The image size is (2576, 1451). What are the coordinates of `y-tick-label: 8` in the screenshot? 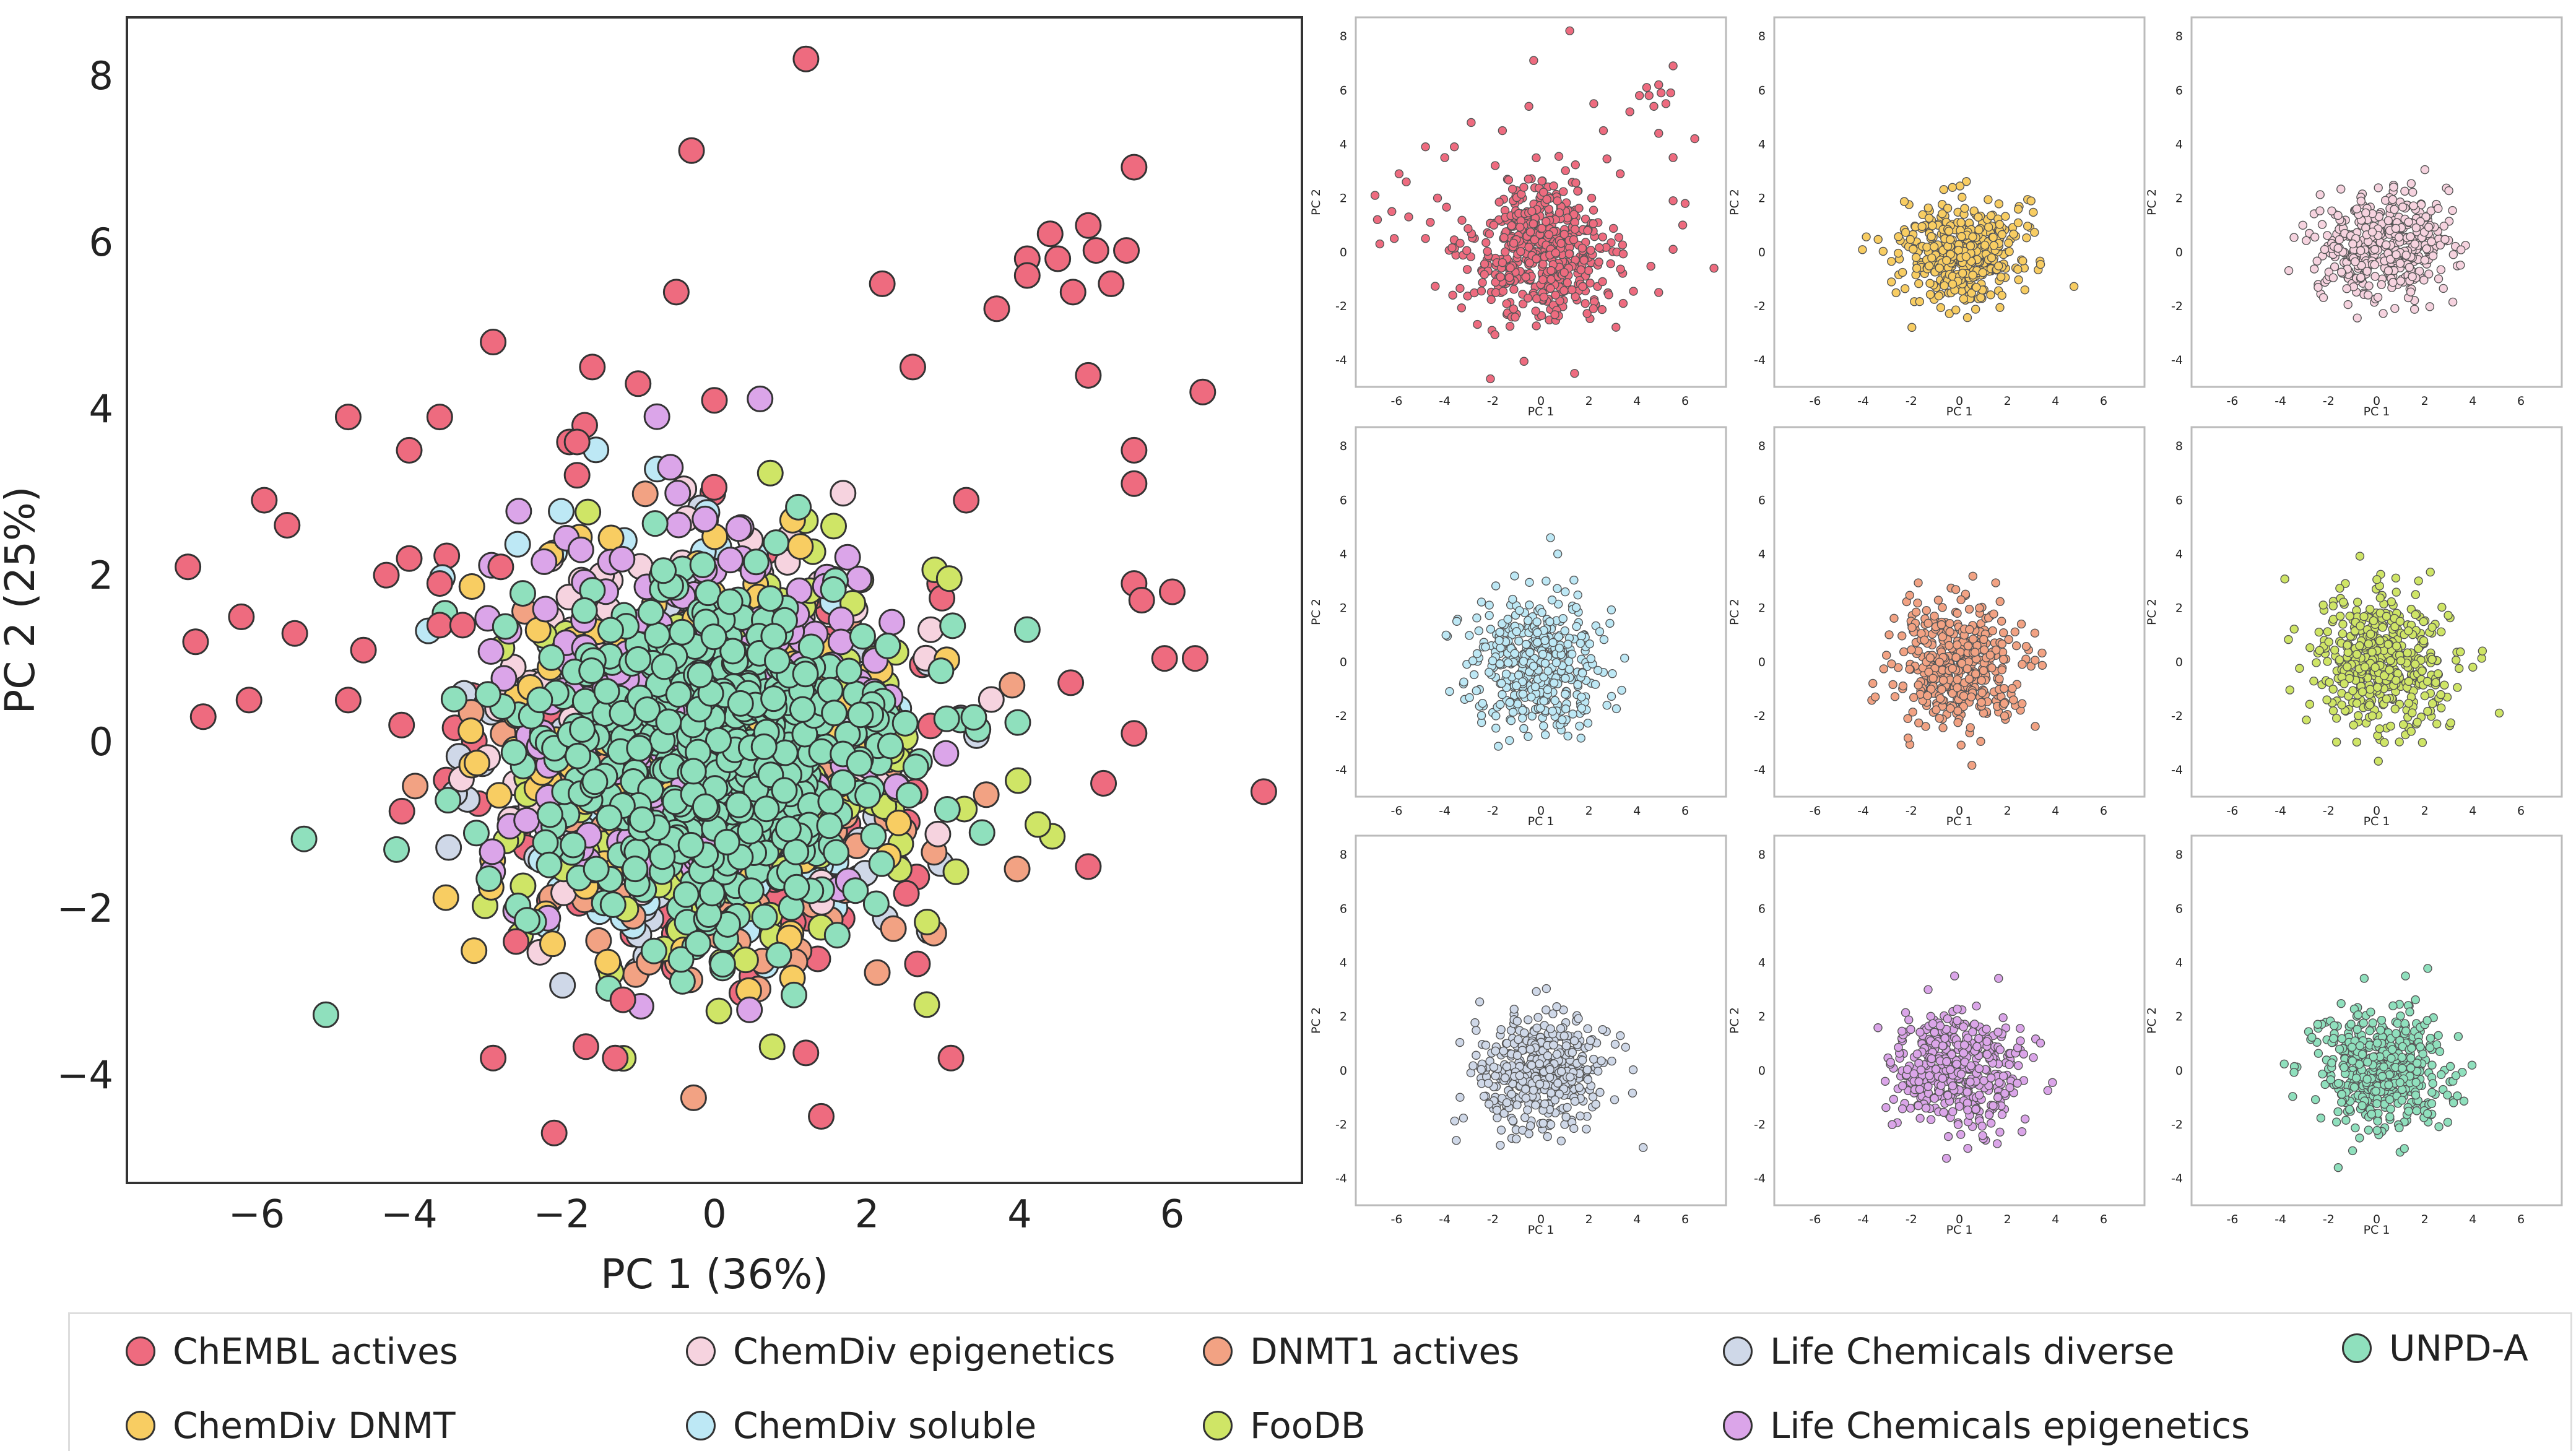 It's located at (1343, 446).